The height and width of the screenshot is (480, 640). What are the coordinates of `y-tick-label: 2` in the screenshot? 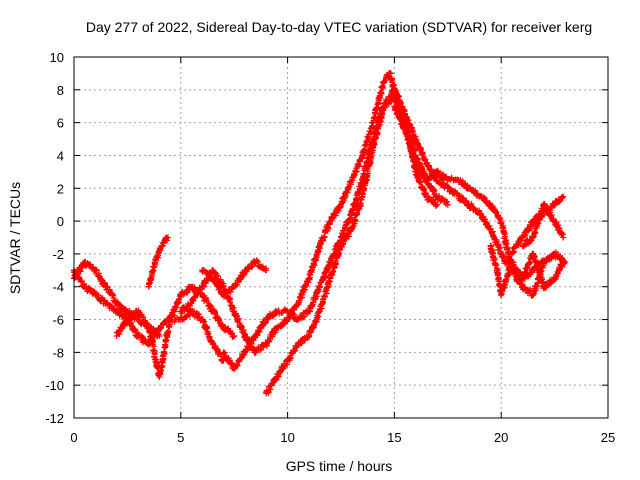 It's located at (60, 188).